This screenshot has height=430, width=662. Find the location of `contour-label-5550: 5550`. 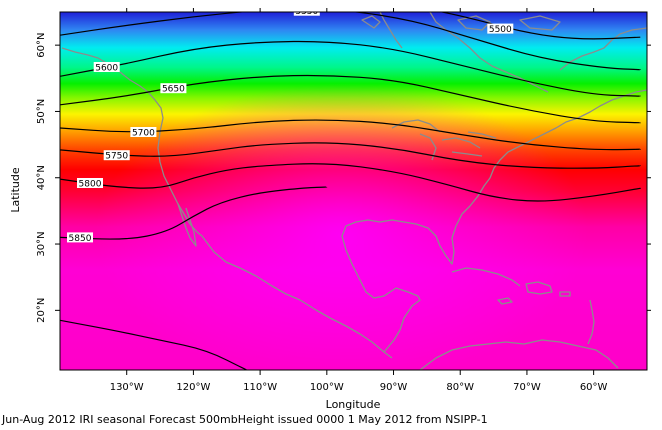

contour-label-5550: 5550 is located at coordinates (306, 12).